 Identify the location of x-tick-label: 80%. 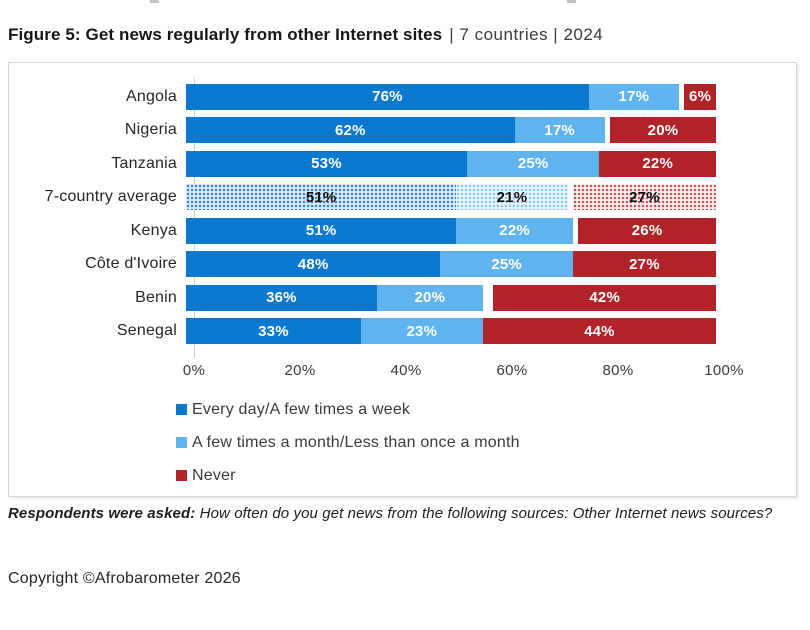
(618, 370).